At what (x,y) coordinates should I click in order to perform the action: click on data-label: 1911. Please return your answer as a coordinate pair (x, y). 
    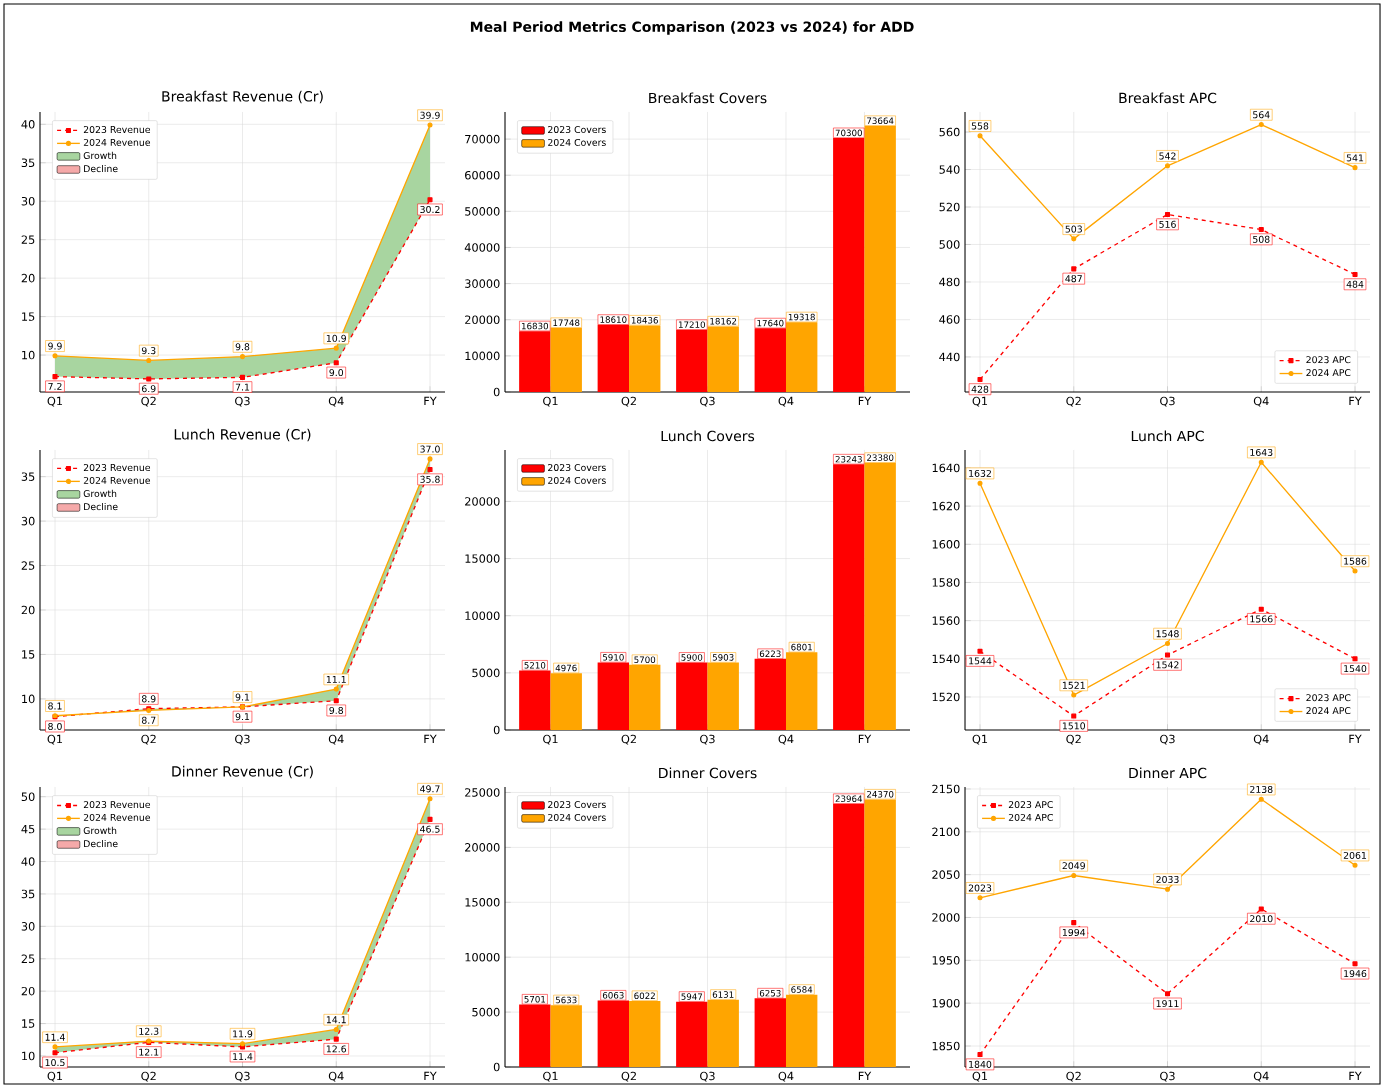
    Looking at the image, I should click on (1167, 1004).